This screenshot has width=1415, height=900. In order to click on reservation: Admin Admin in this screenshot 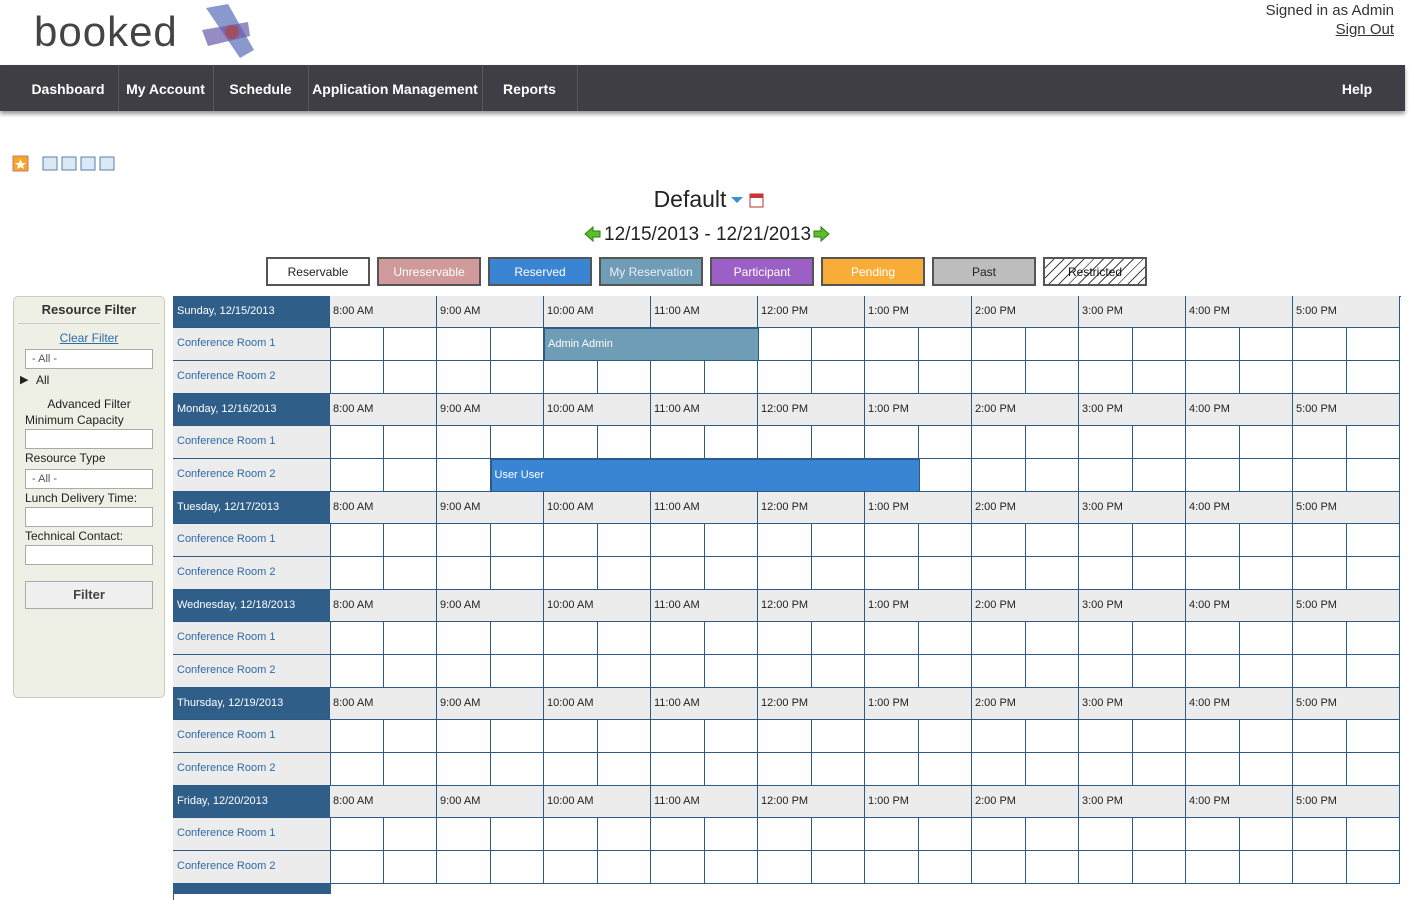, I will do `click(651, 344)`.